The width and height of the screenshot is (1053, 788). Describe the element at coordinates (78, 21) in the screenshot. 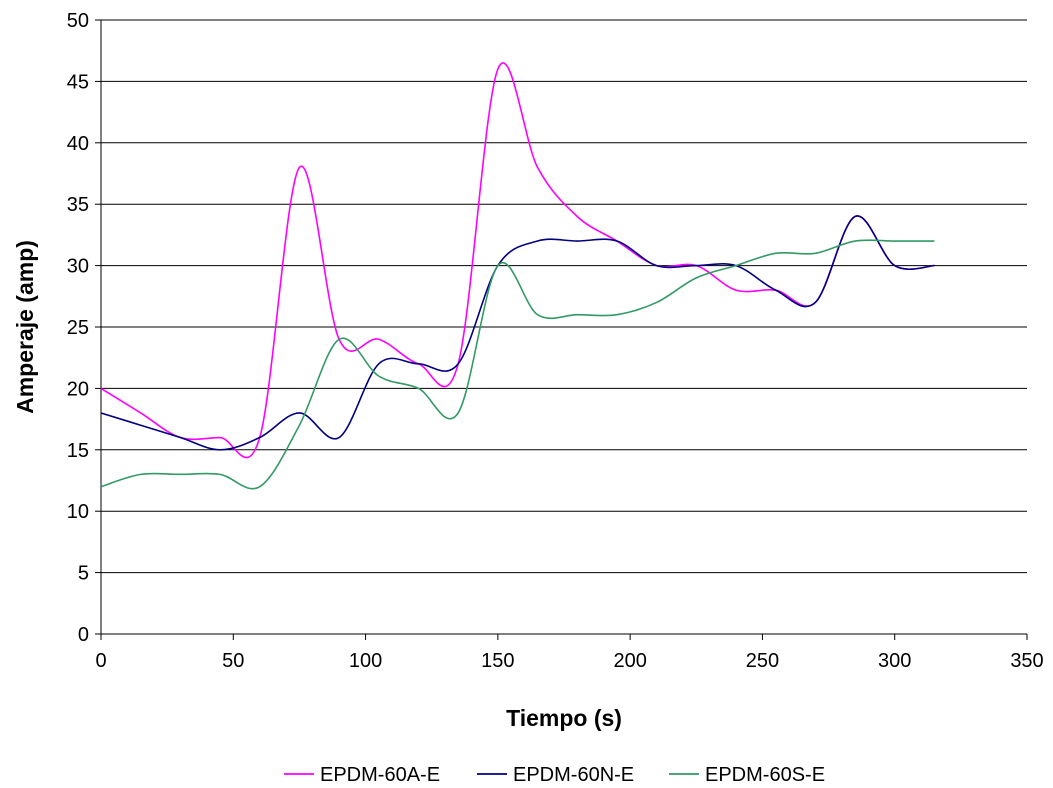

I see `y-tick-label: 50` at that location.